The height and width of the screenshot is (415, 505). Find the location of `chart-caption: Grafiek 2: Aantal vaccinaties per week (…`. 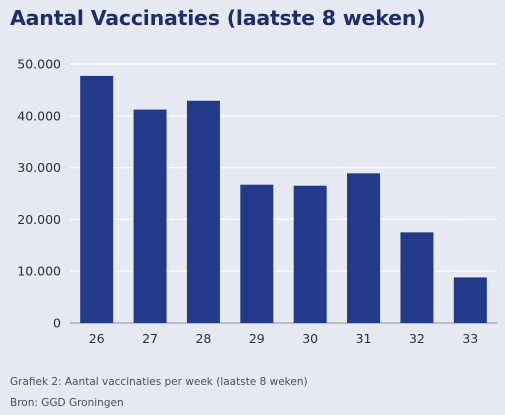

chart-caption: Grafiek 2: Aantal vaccinaties per week (… is located at coordinates (159, 382).